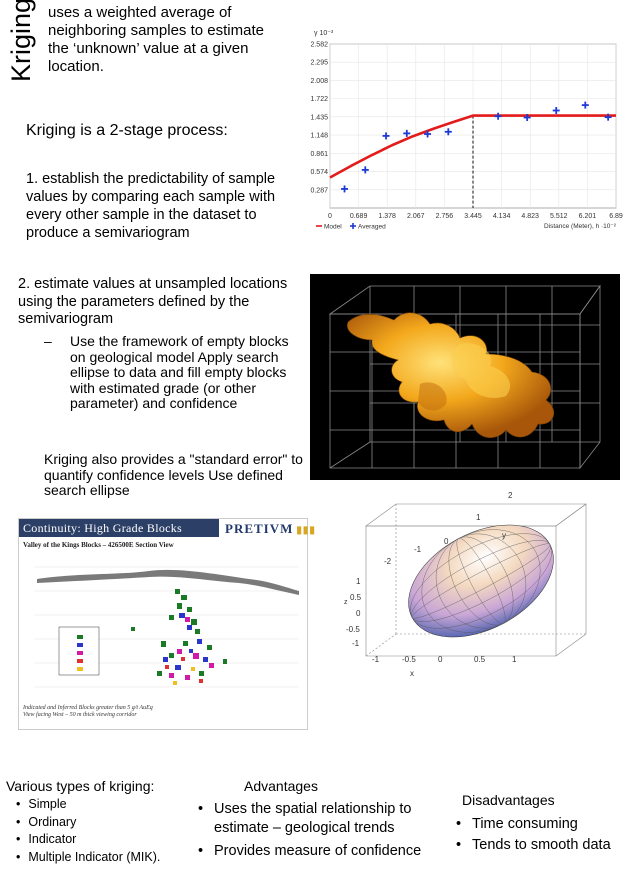 This screenshot has height=870, width=628. Describe the element at coordinates (319, 154) in the screenshot. I see `y-tick-label: 0.861` at that location.